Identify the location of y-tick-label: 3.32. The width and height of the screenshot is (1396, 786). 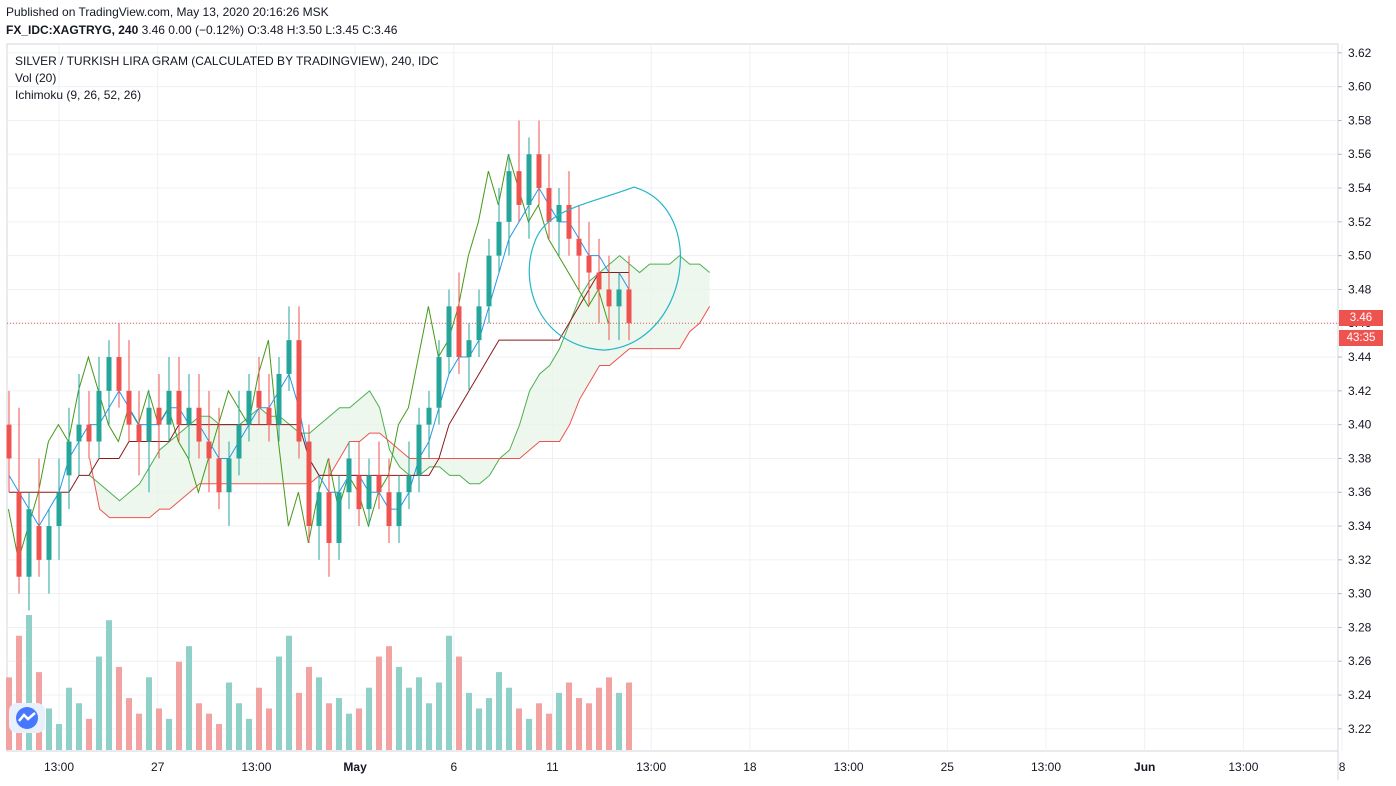
(1360, 560).